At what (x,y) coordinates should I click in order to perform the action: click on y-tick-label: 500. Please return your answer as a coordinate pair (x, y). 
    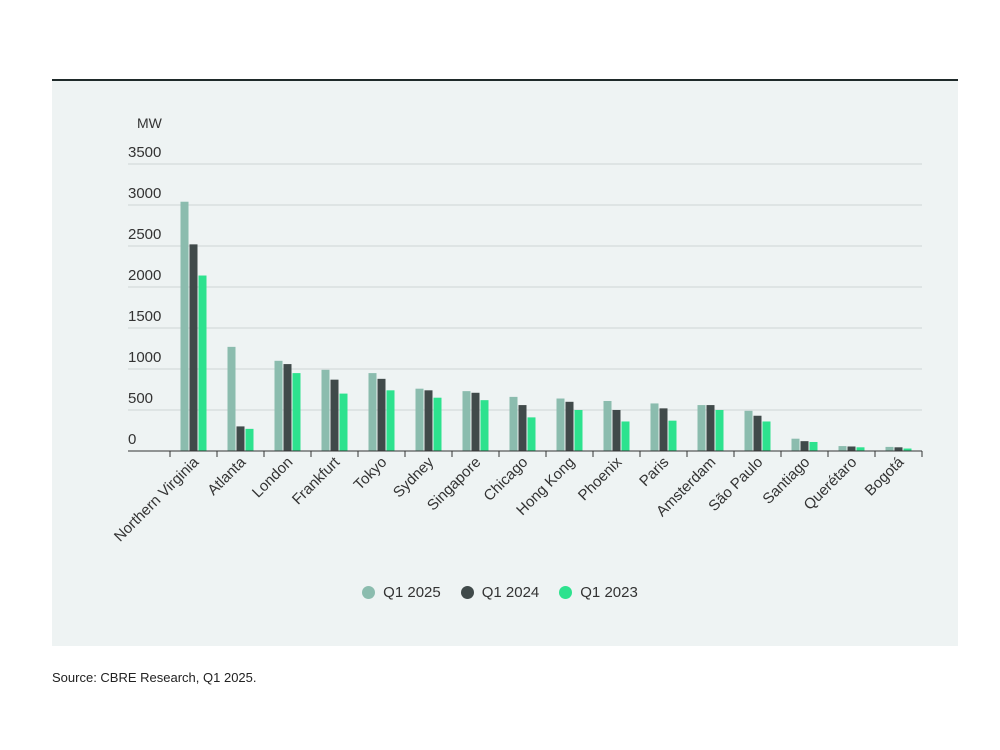
    Looking at the image, I should click on (140, 398).